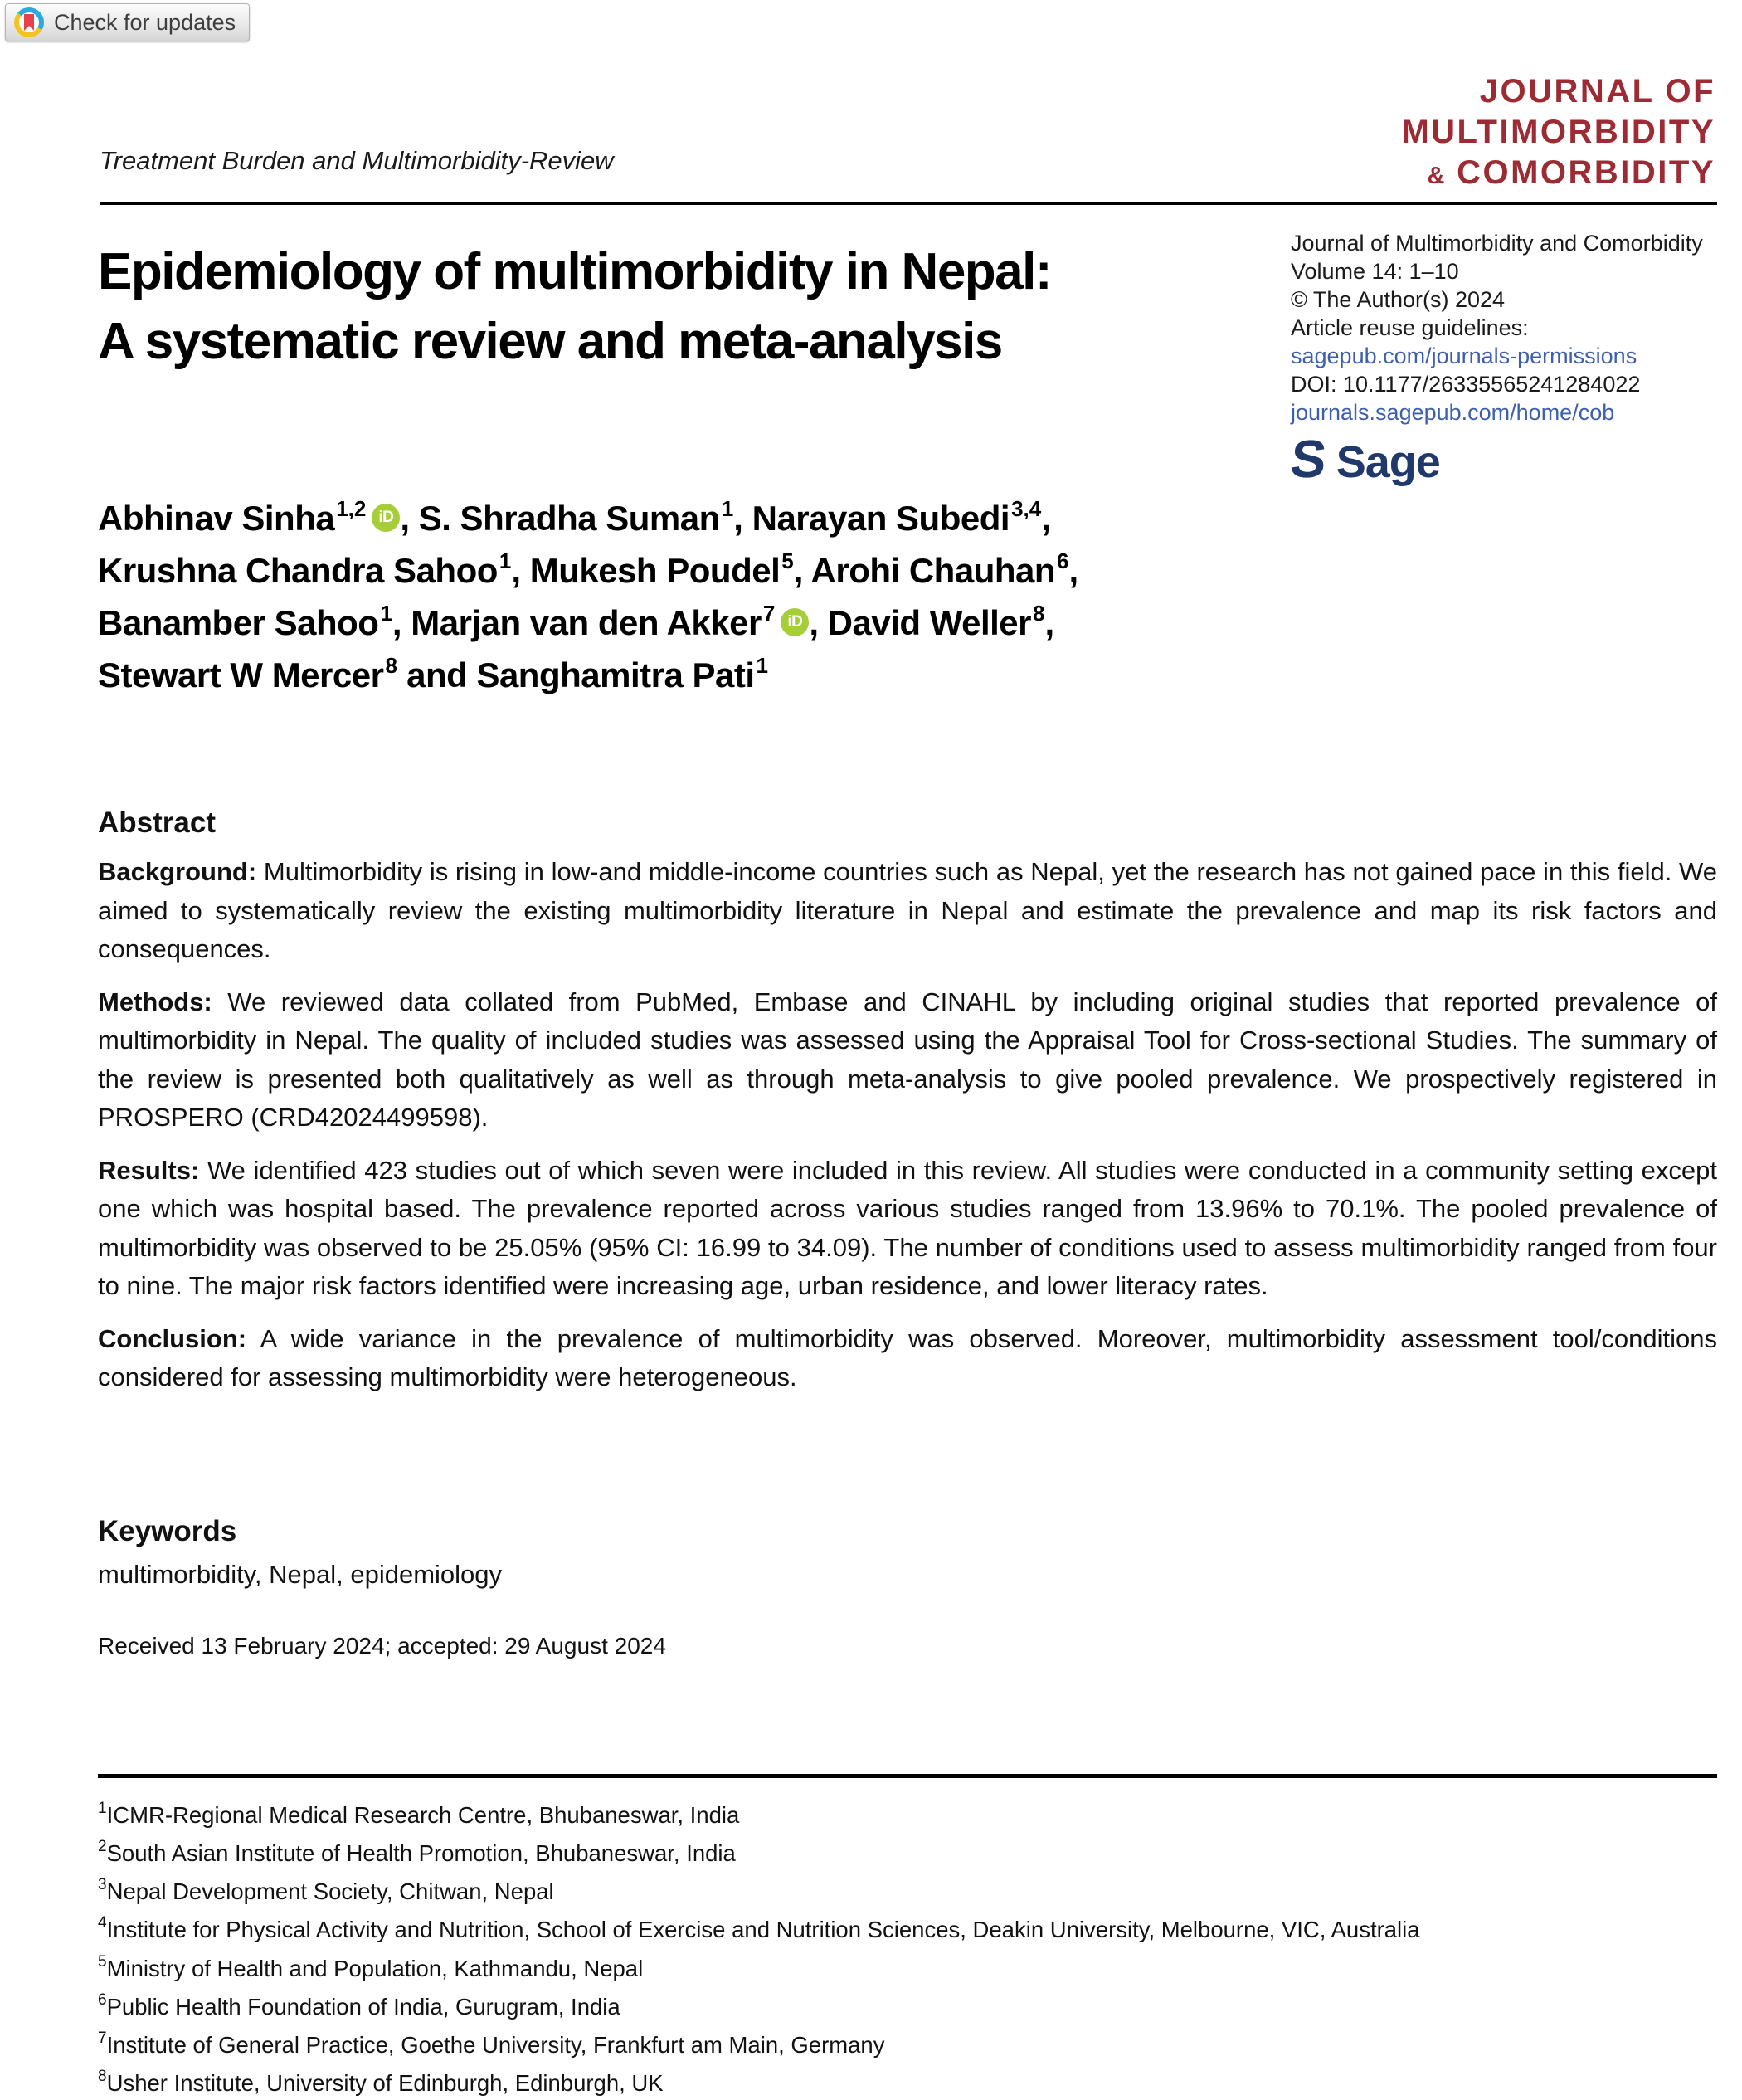 This screenshot has height=2100, width=1742. I want to click on abstract-heading: Abstract, so click(157, 822).